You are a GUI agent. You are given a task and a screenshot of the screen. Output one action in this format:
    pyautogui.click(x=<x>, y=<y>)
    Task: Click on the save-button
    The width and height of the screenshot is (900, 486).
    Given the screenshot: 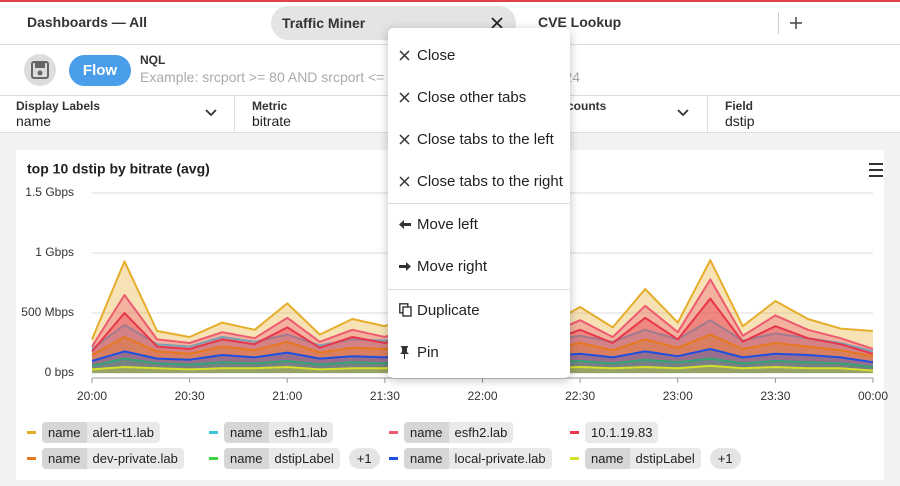 What is the action you would take?
    pyautogui.click(x=40, y=70)
    